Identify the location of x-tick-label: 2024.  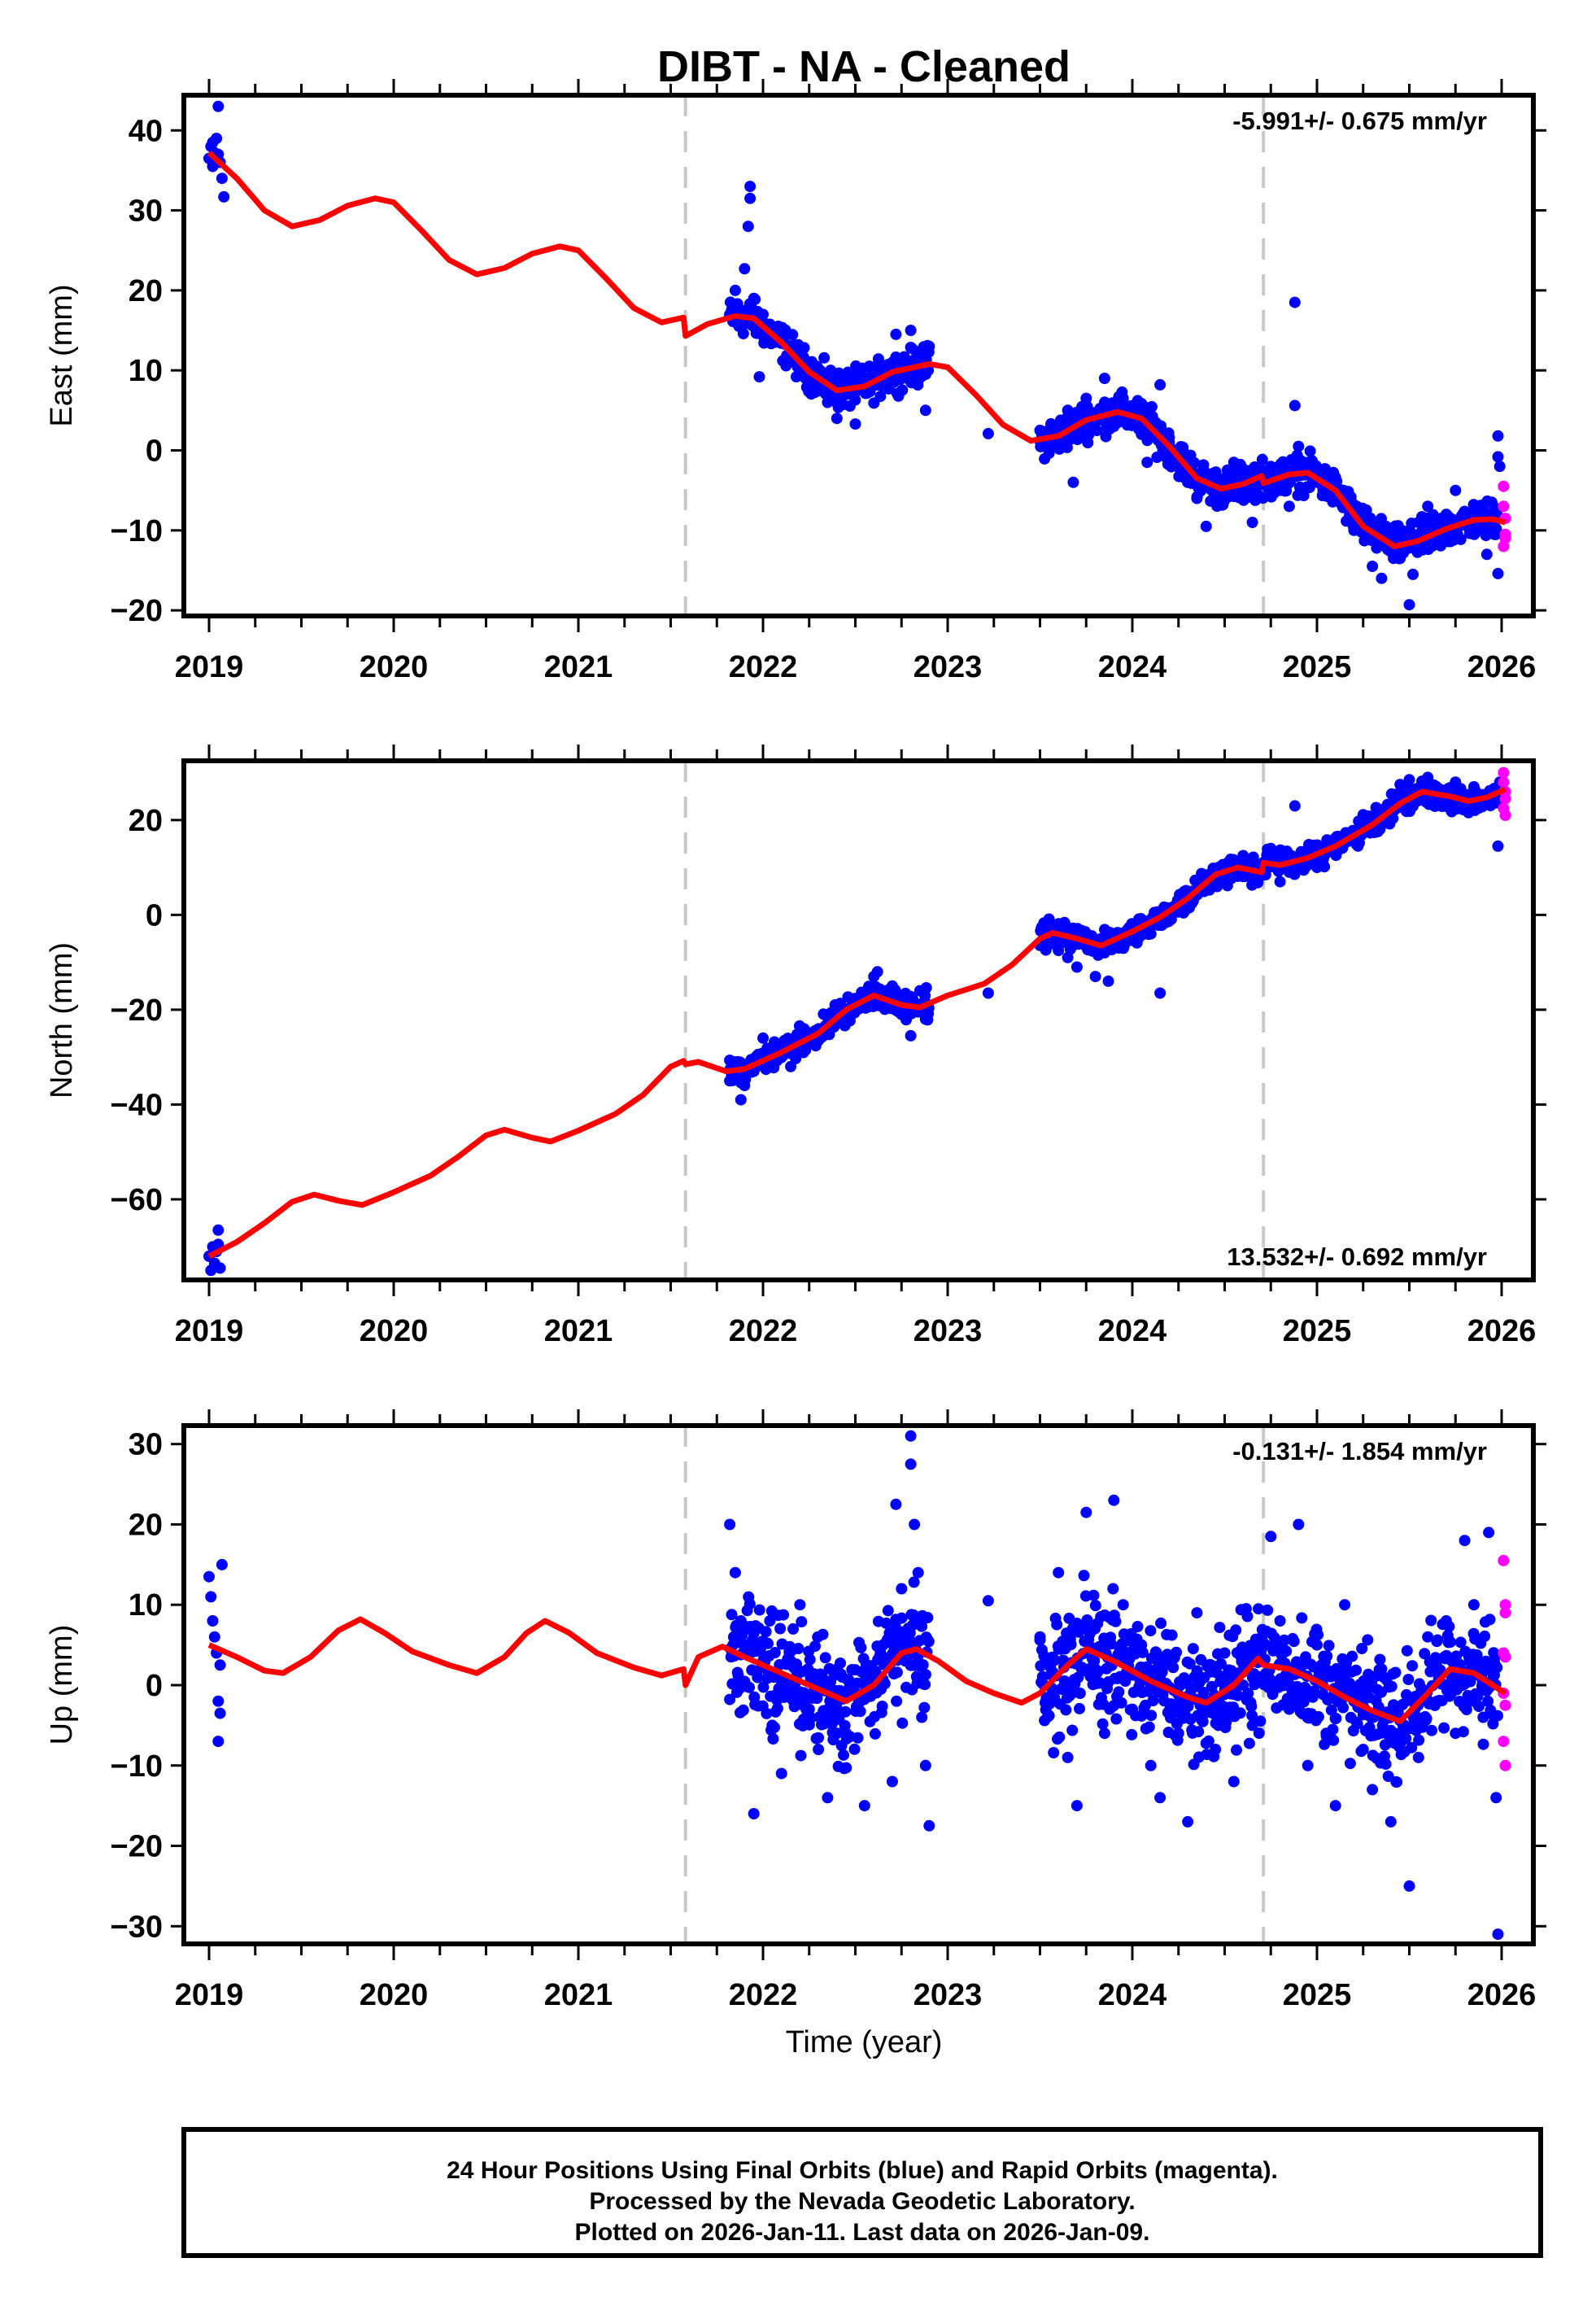
(1132, 1331).